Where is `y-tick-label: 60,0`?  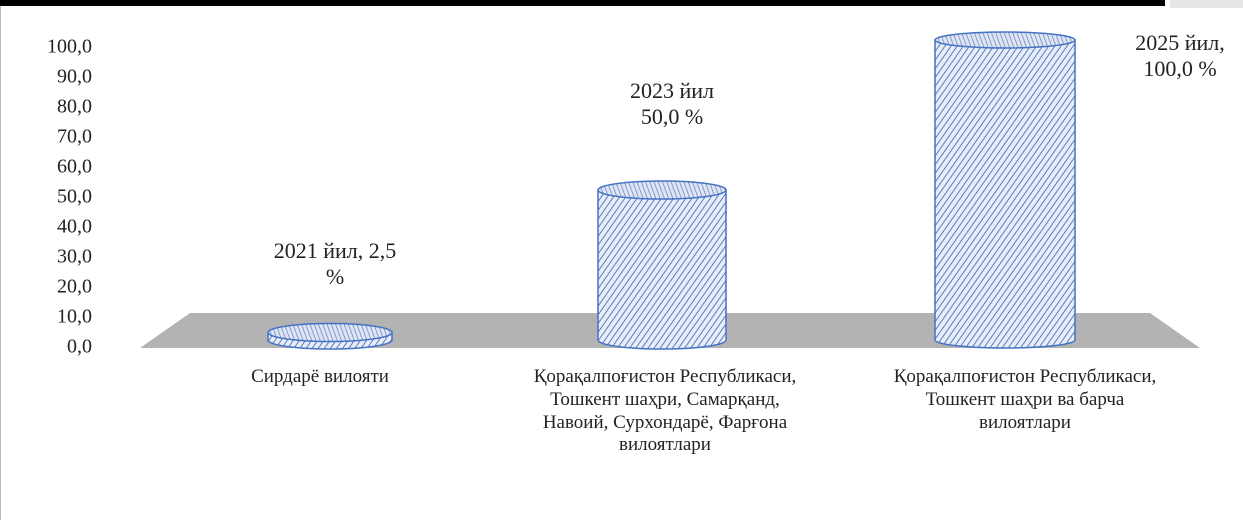
y-tick-label: 60,0 is located at coordinates (74, 167).